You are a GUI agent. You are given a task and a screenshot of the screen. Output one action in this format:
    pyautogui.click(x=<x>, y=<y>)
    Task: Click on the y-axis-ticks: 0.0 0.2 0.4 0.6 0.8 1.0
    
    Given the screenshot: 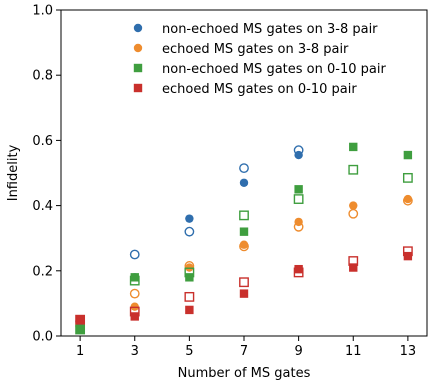 What is the action you would take?
    pyautogui.click(x=46, y=174)
    